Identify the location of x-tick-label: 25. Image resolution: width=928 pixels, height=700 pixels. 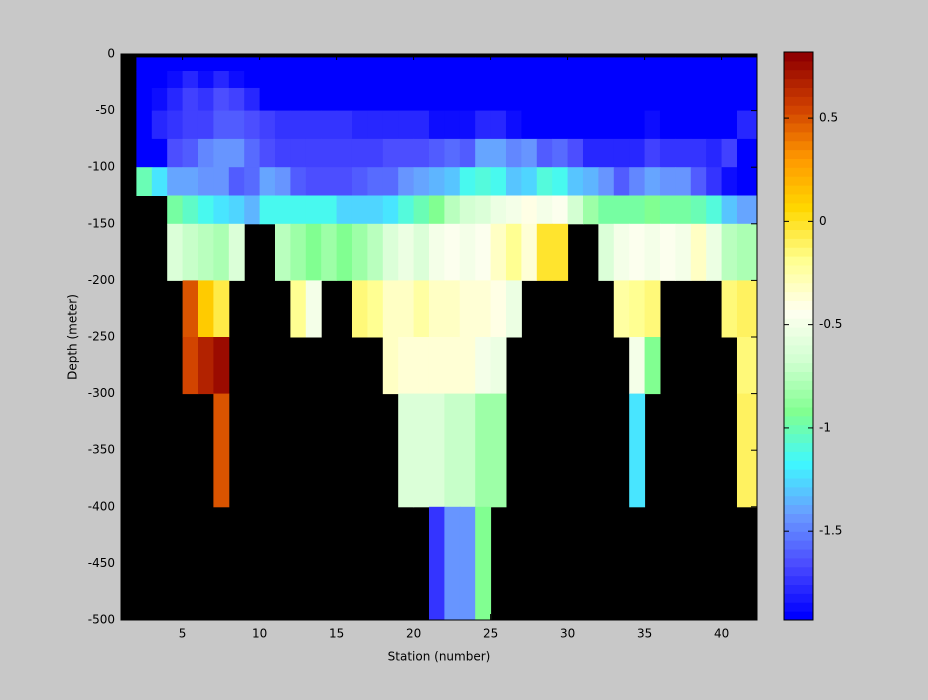
(490, 634).